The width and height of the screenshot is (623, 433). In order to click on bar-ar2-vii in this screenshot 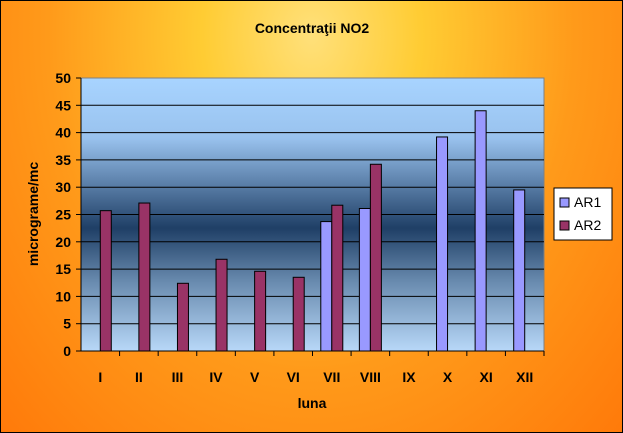, I will do `click(337, 278)`.